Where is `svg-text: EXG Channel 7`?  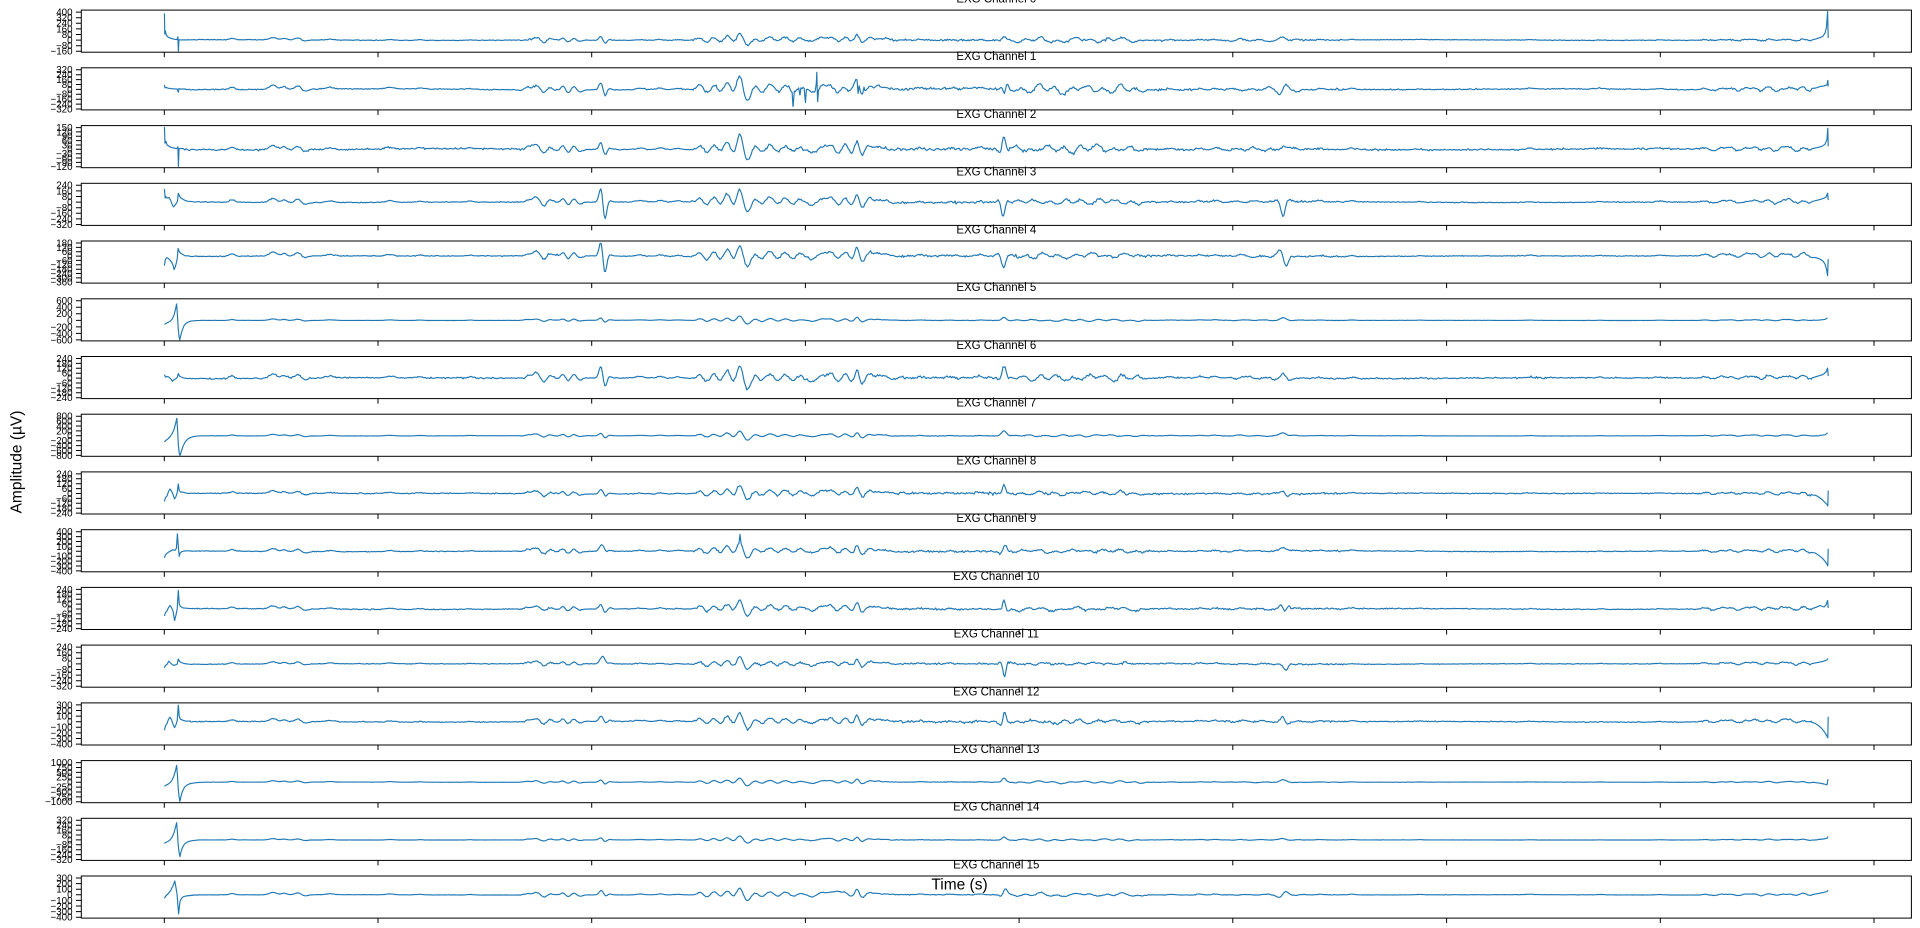
svg-text: EXG Channel 7 is located at coordinates (996, 404).